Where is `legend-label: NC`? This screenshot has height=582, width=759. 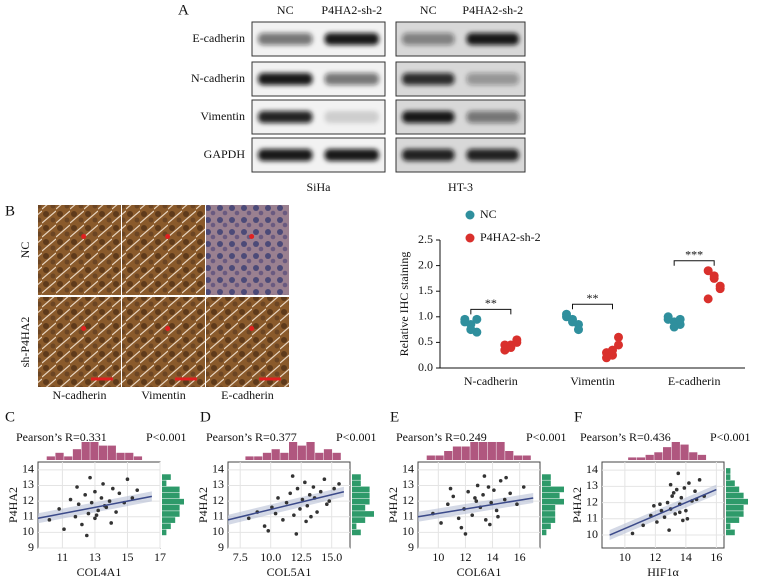 legend-label: NC is located at coordinates (488, 214).